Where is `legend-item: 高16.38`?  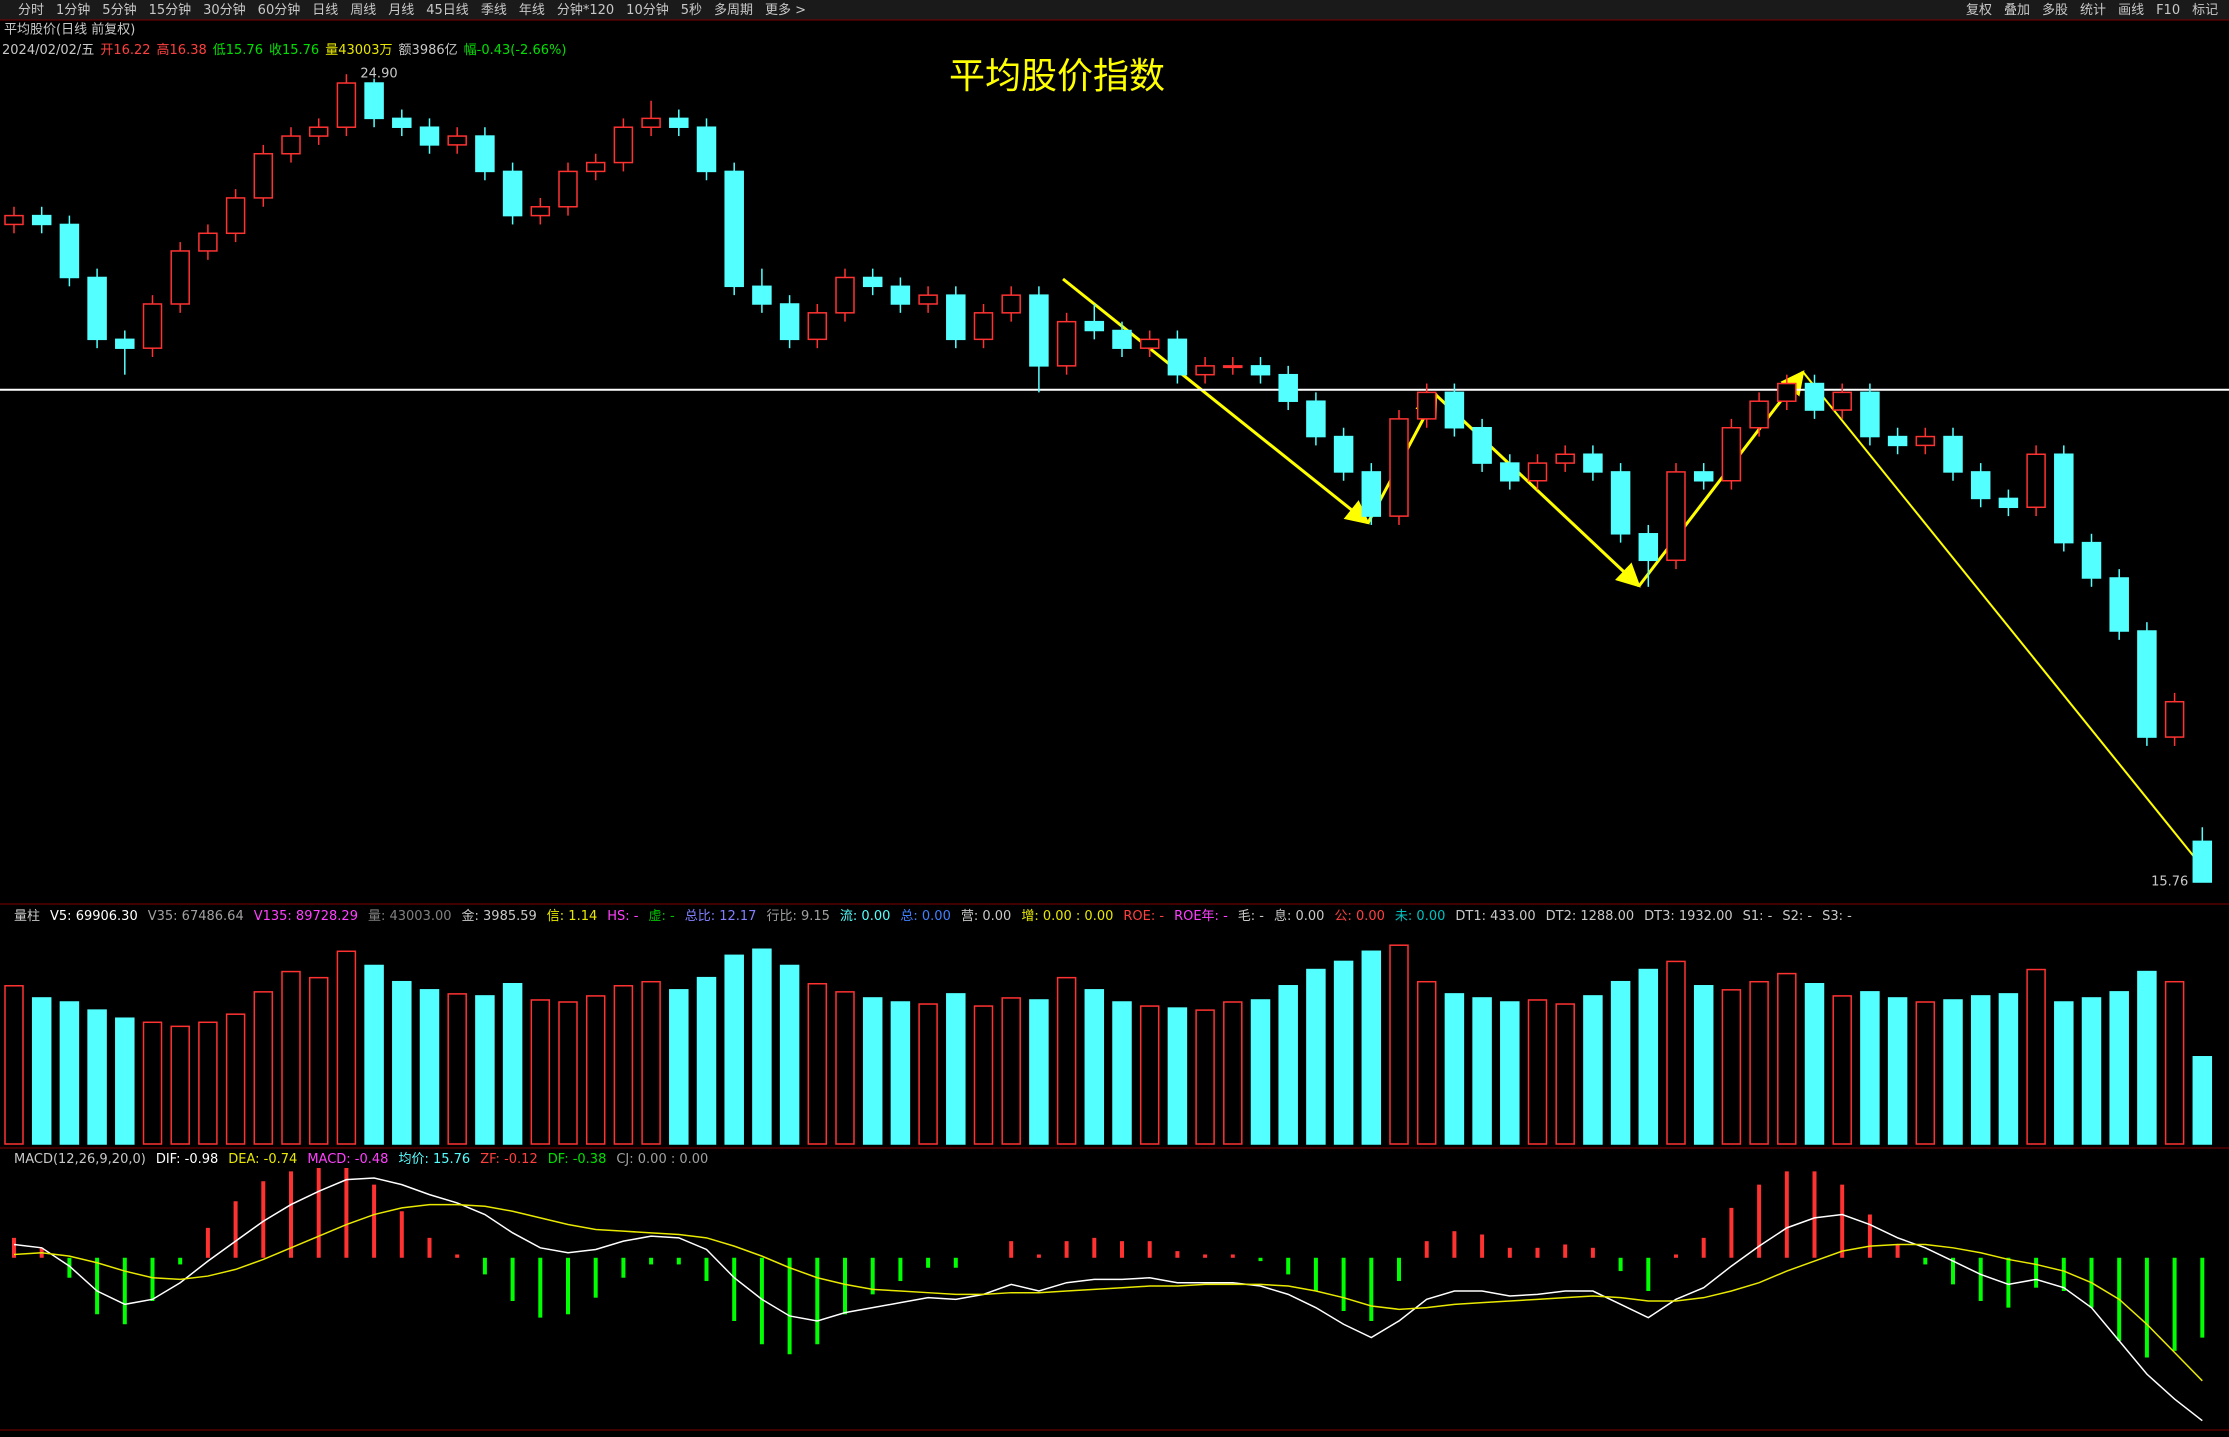
legend-item: 高16.38 is located at coordinates (182, 50).